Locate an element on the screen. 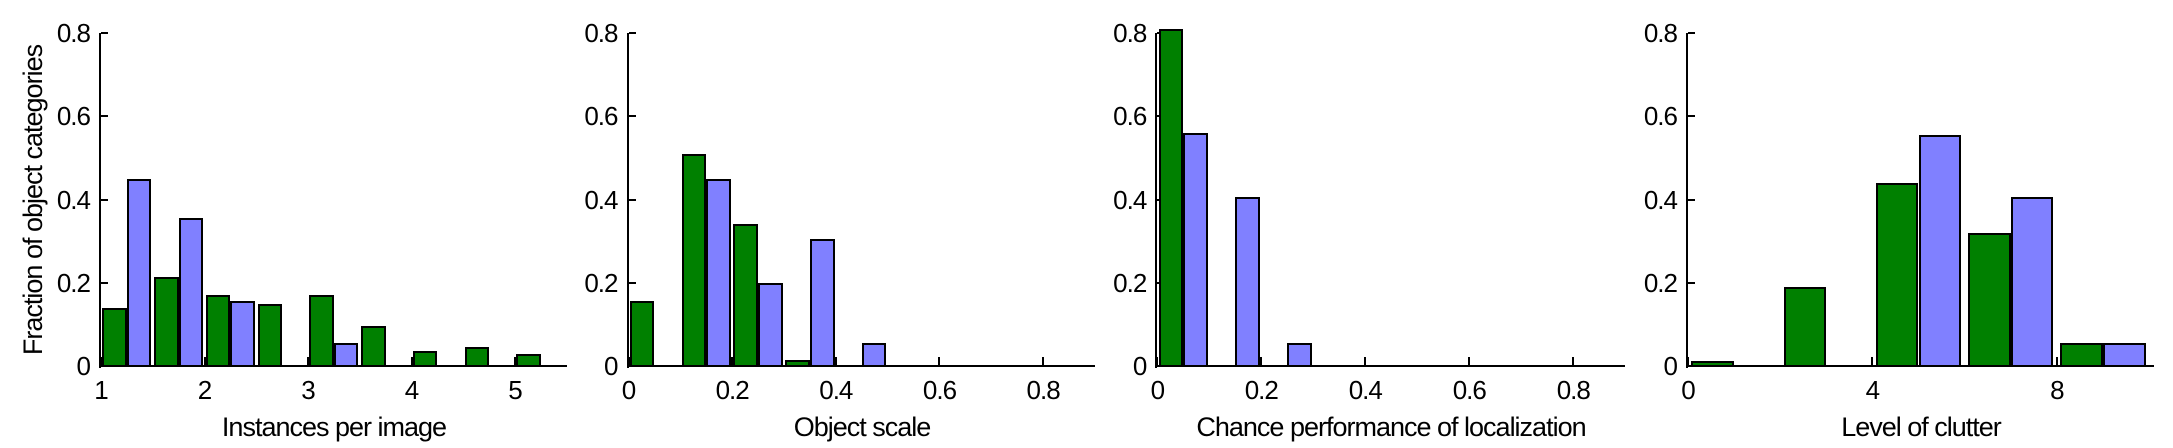 The image size is (2173, 448). x-tick-label: 5 is located at coordinates (515, 390).